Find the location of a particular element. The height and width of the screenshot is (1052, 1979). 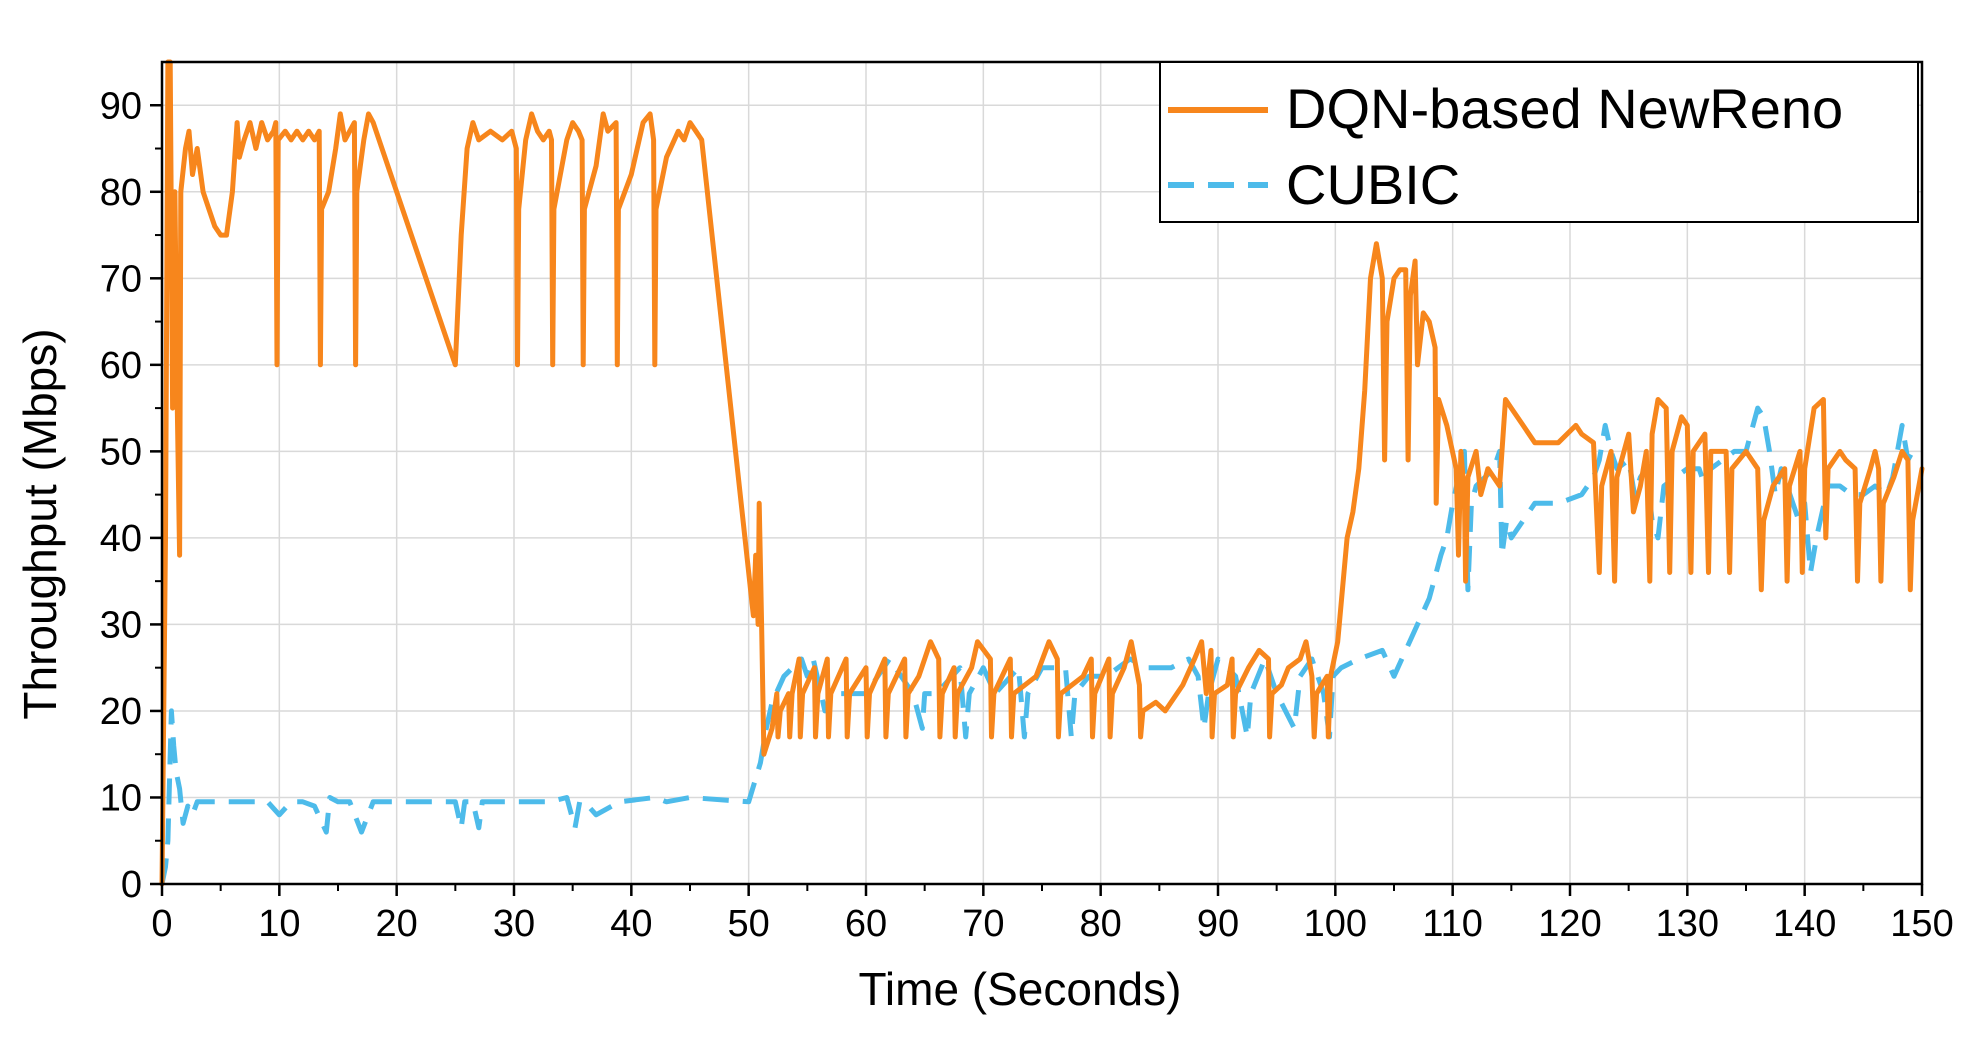

y-tick-label: 70 is located at coordinates (121, 279).